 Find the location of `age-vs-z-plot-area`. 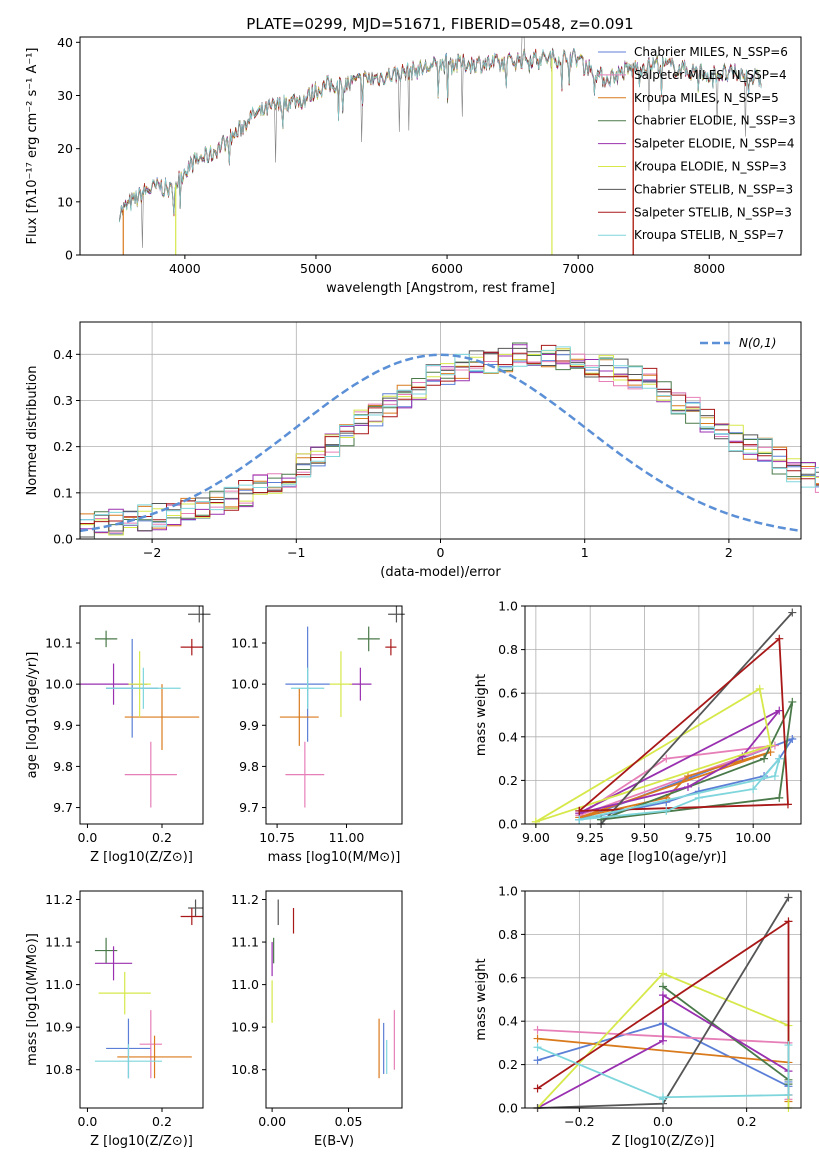

age-vs-z-plot-area is located at coordinates (145, 707).